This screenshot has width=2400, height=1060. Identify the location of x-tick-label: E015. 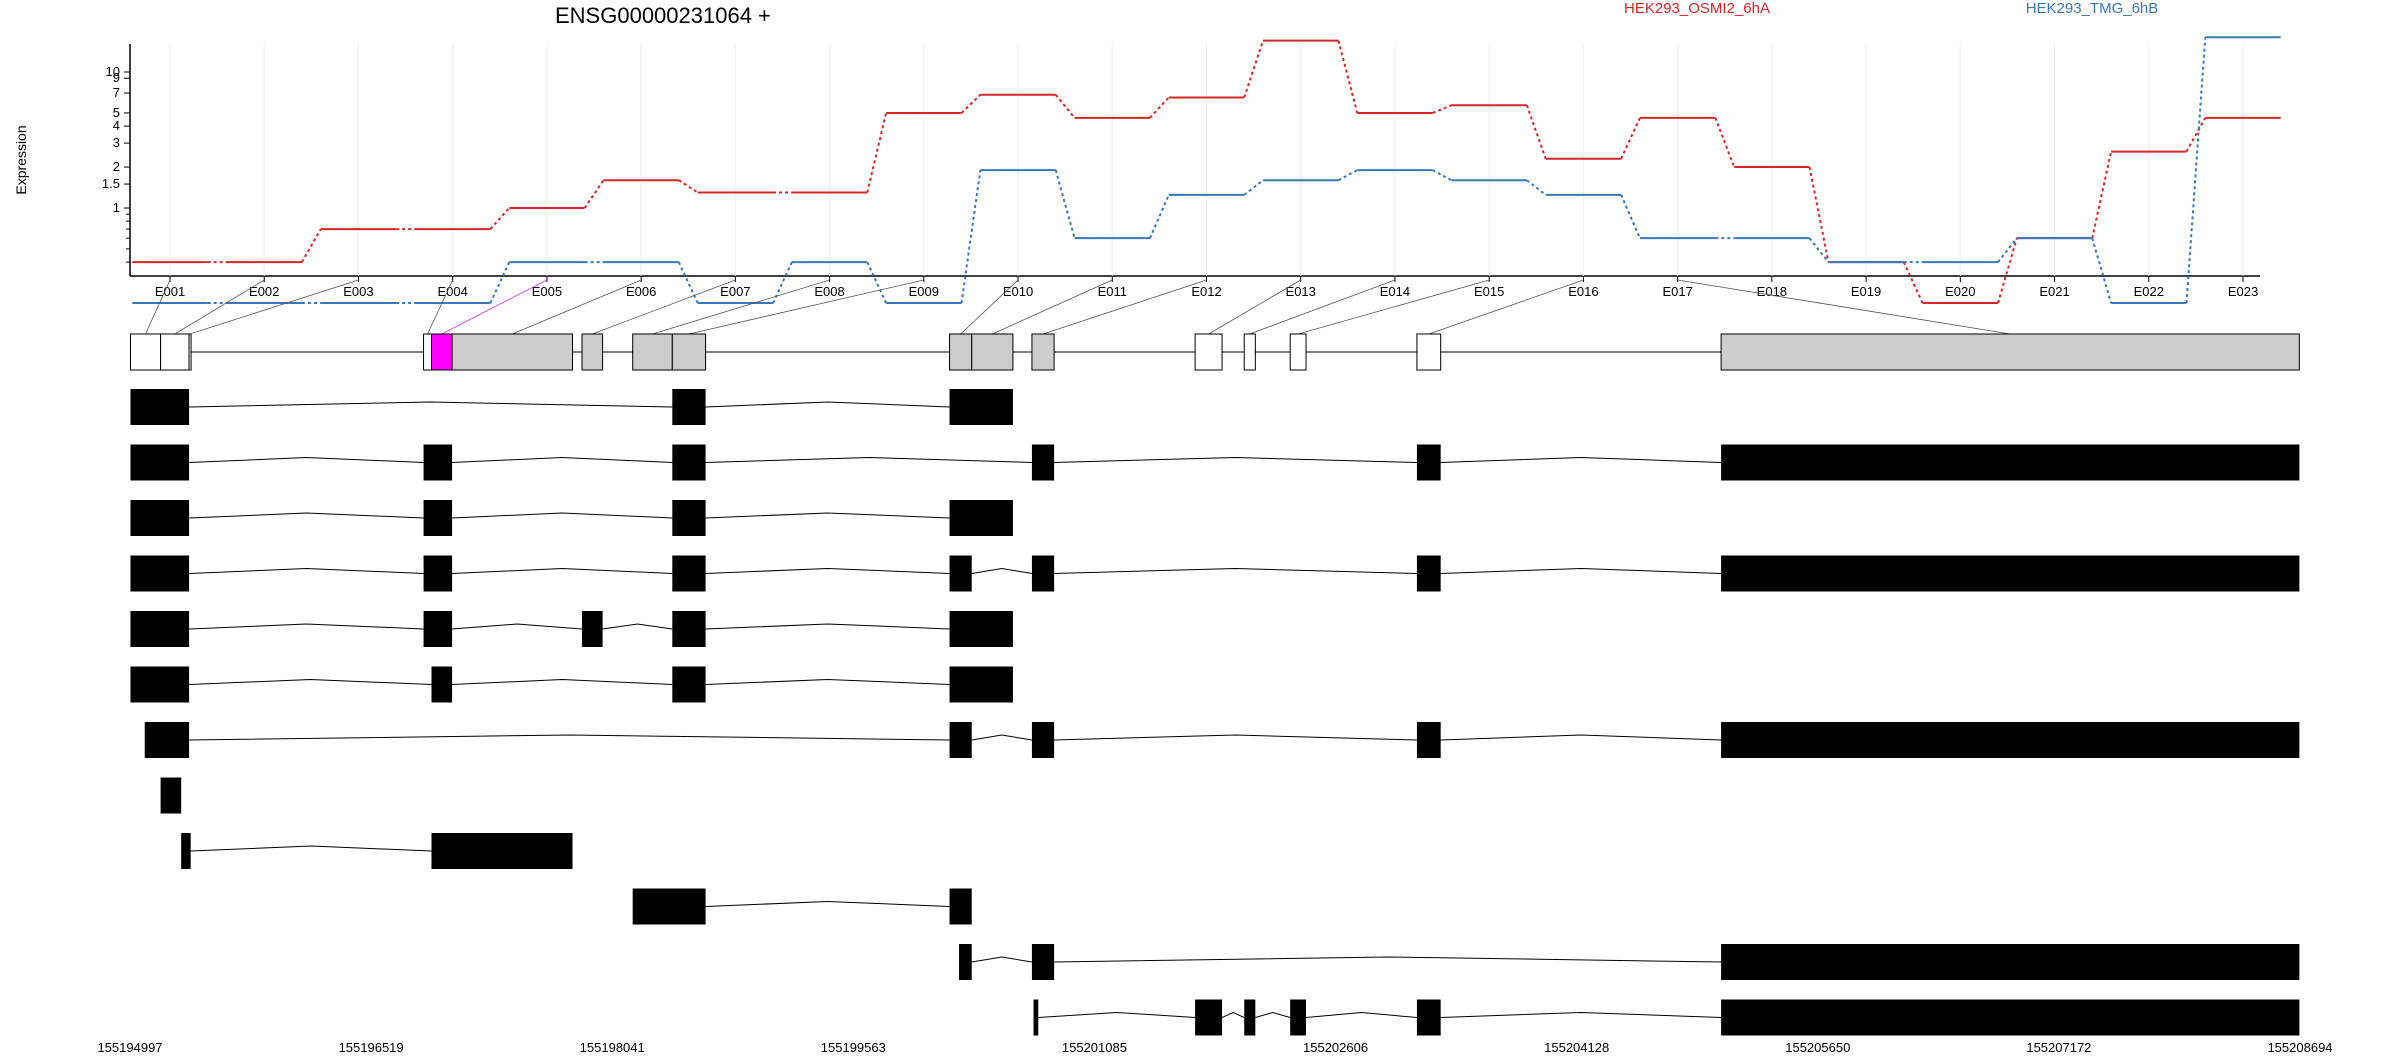
(1489, 291).